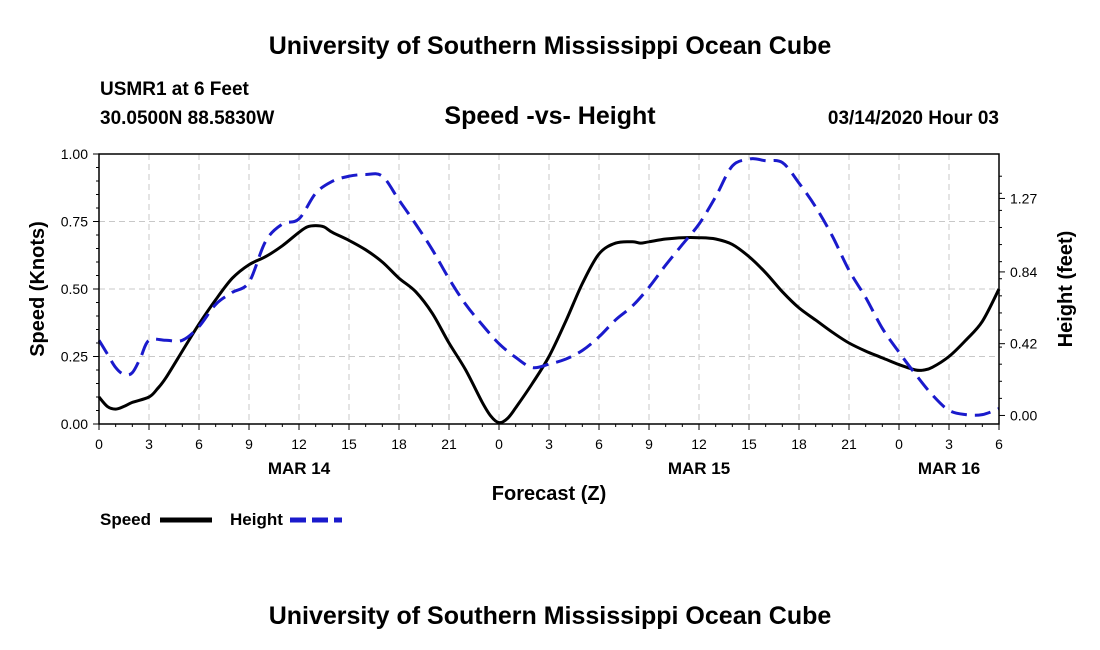  Describe the element at coordinates (256, 519) in the screenshot. I see `legend-height-label: Height` at that location.